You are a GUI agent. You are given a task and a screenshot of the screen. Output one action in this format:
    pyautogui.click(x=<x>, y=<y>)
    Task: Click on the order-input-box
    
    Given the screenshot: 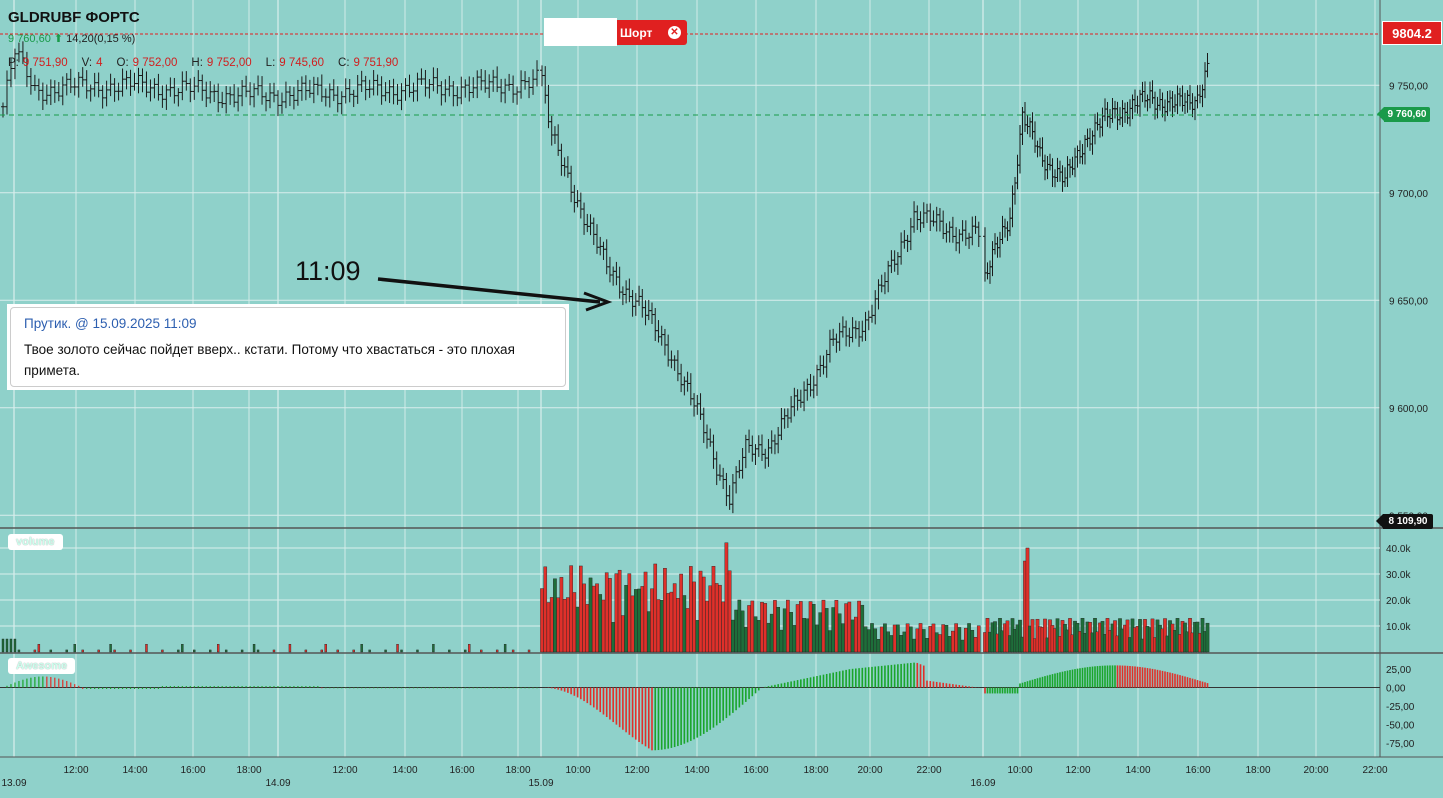 What is the action you would take?
    pyautogui.click(x=580, y=32)
    